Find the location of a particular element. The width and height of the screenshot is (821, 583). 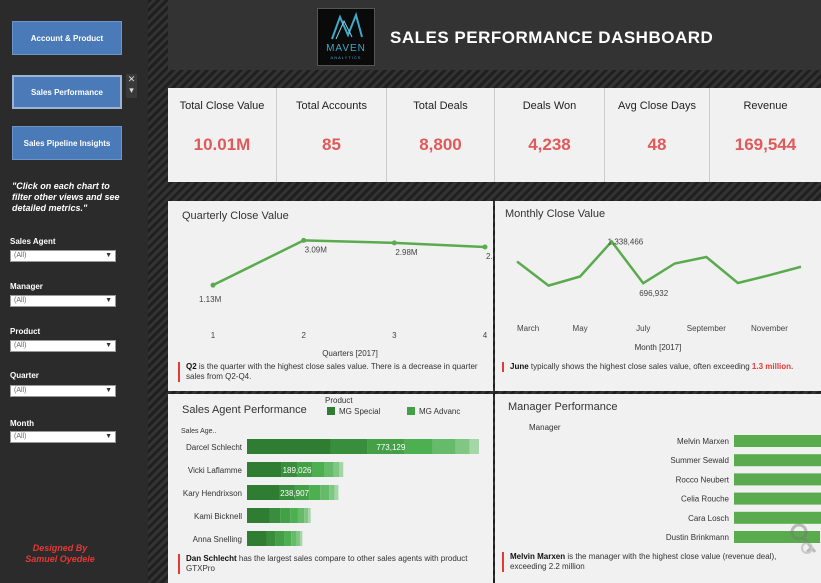

axis-label: Sales Age.. is located at coordinates (198, 431).